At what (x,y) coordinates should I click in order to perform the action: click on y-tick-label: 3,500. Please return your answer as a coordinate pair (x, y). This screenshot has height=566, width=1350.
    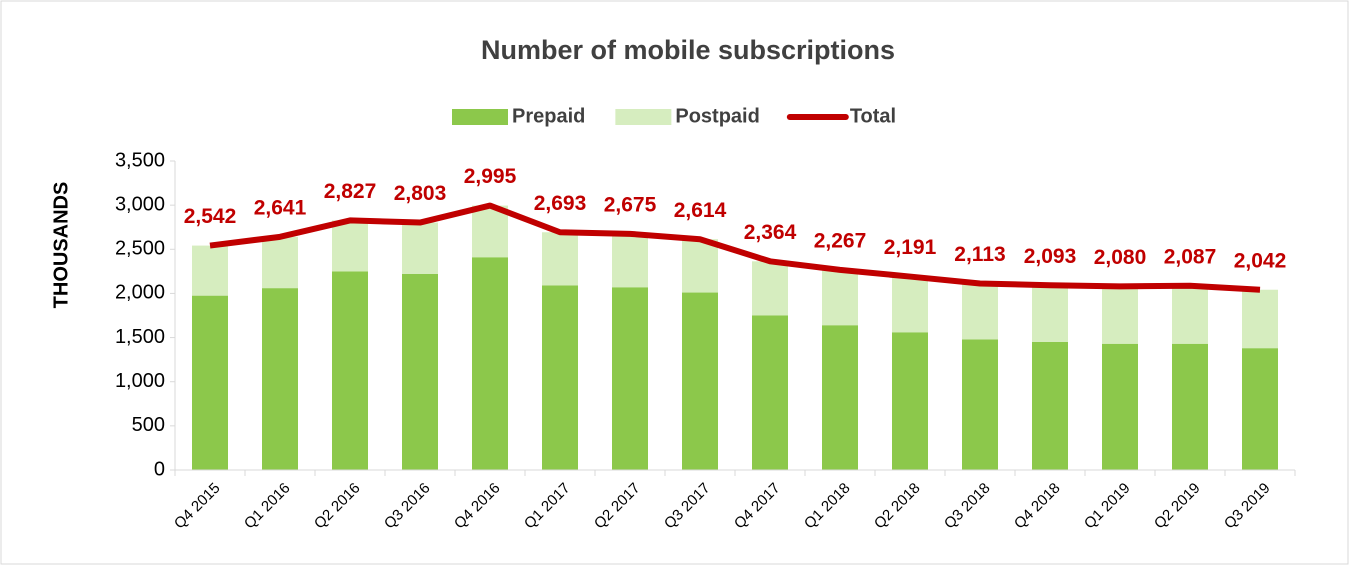
    Looking at the image, I should click on (140, 160).